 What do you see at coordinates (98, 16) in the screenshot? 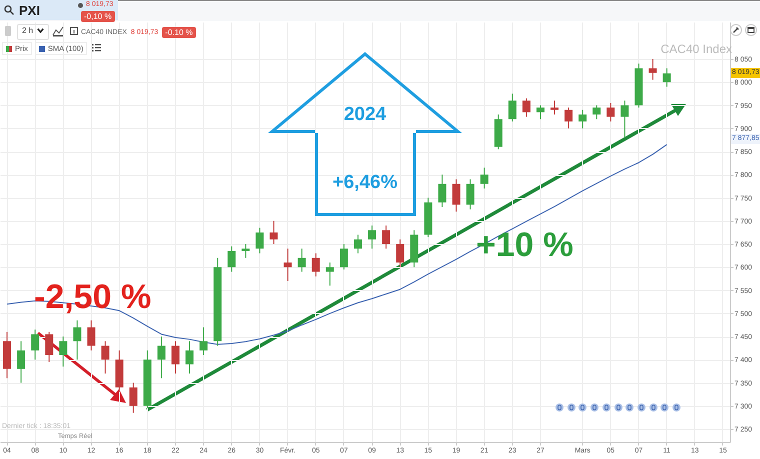
I see `text: -0,10 %` at bounding box center [98, 16].